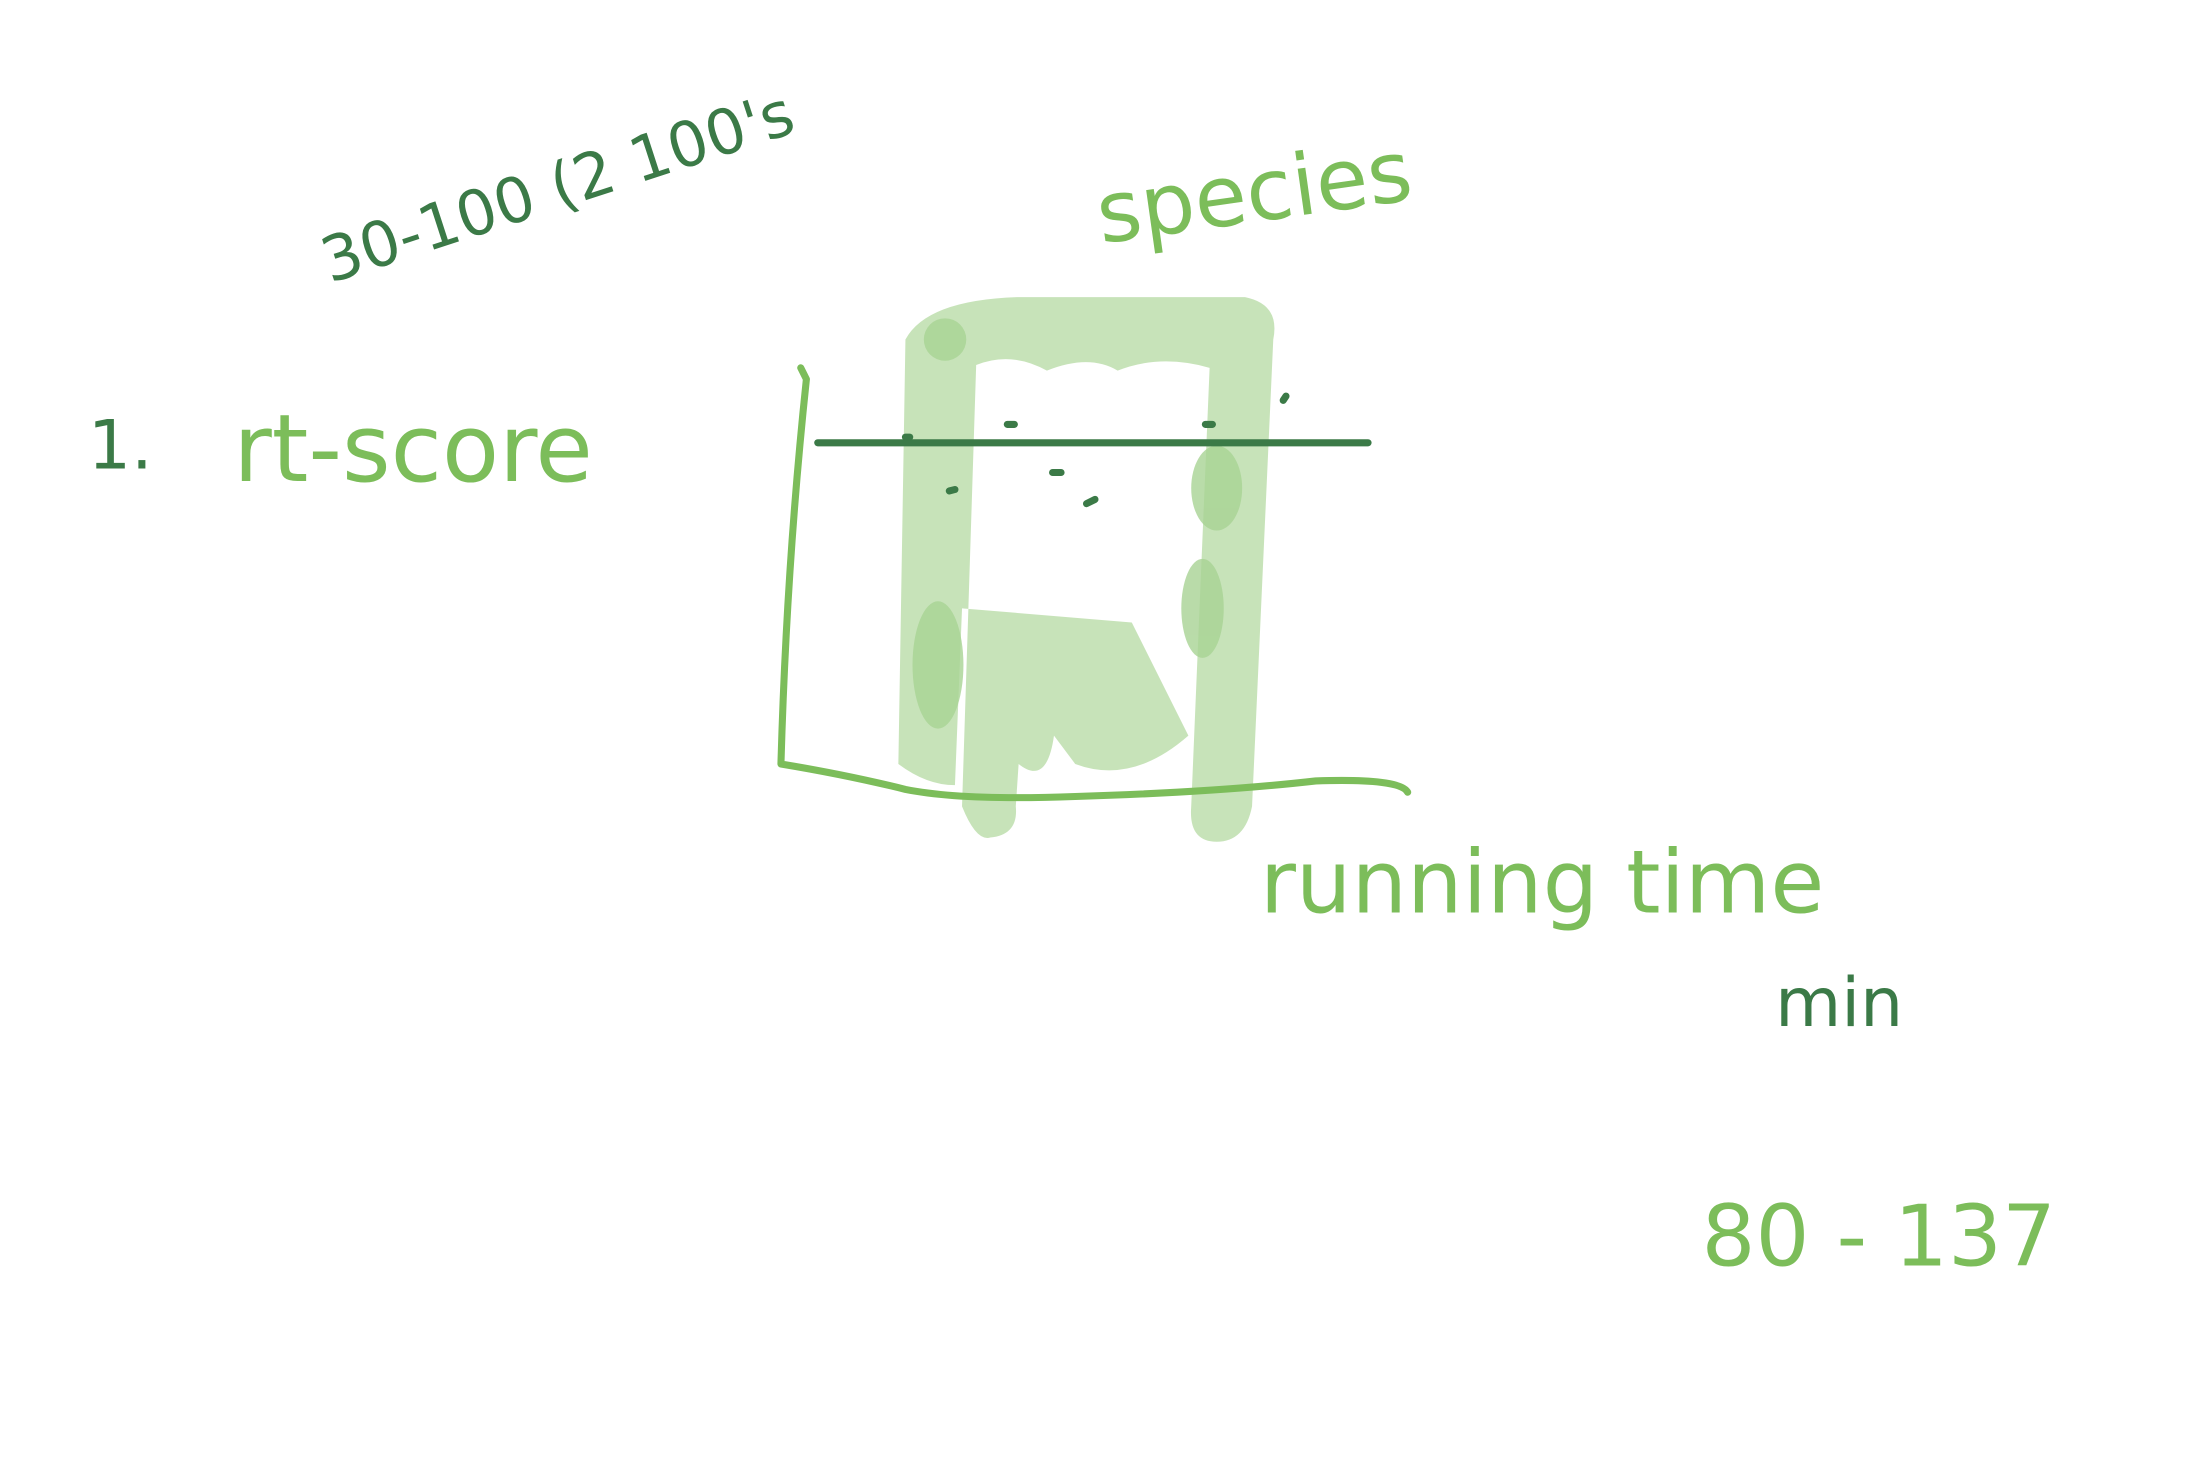 The height and width of the screenshot is (1460, 2207). What do you see at coordinates (1878, 1237) in the screenshot?
I see `x-range: 80 - 137` at bounding box center [1878, 1237].